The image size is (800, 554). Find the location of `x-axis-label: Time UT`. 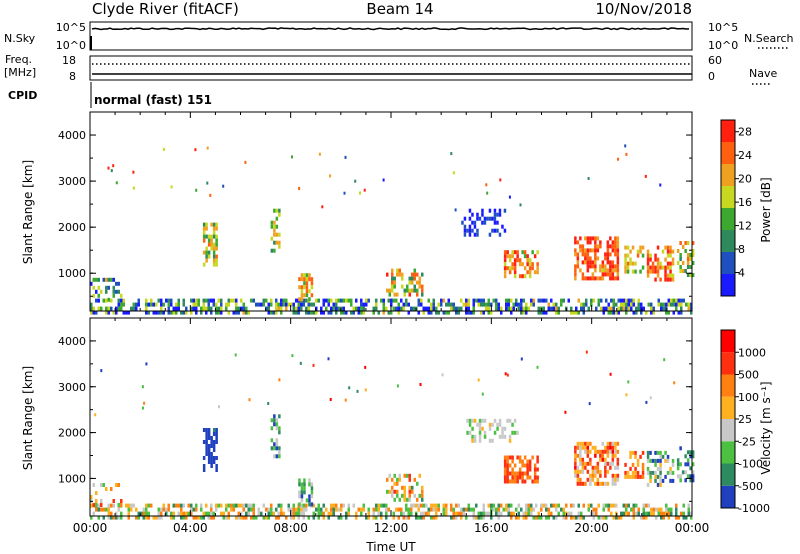

x-axis-label: Time UT is located at coordinates (390, 547).